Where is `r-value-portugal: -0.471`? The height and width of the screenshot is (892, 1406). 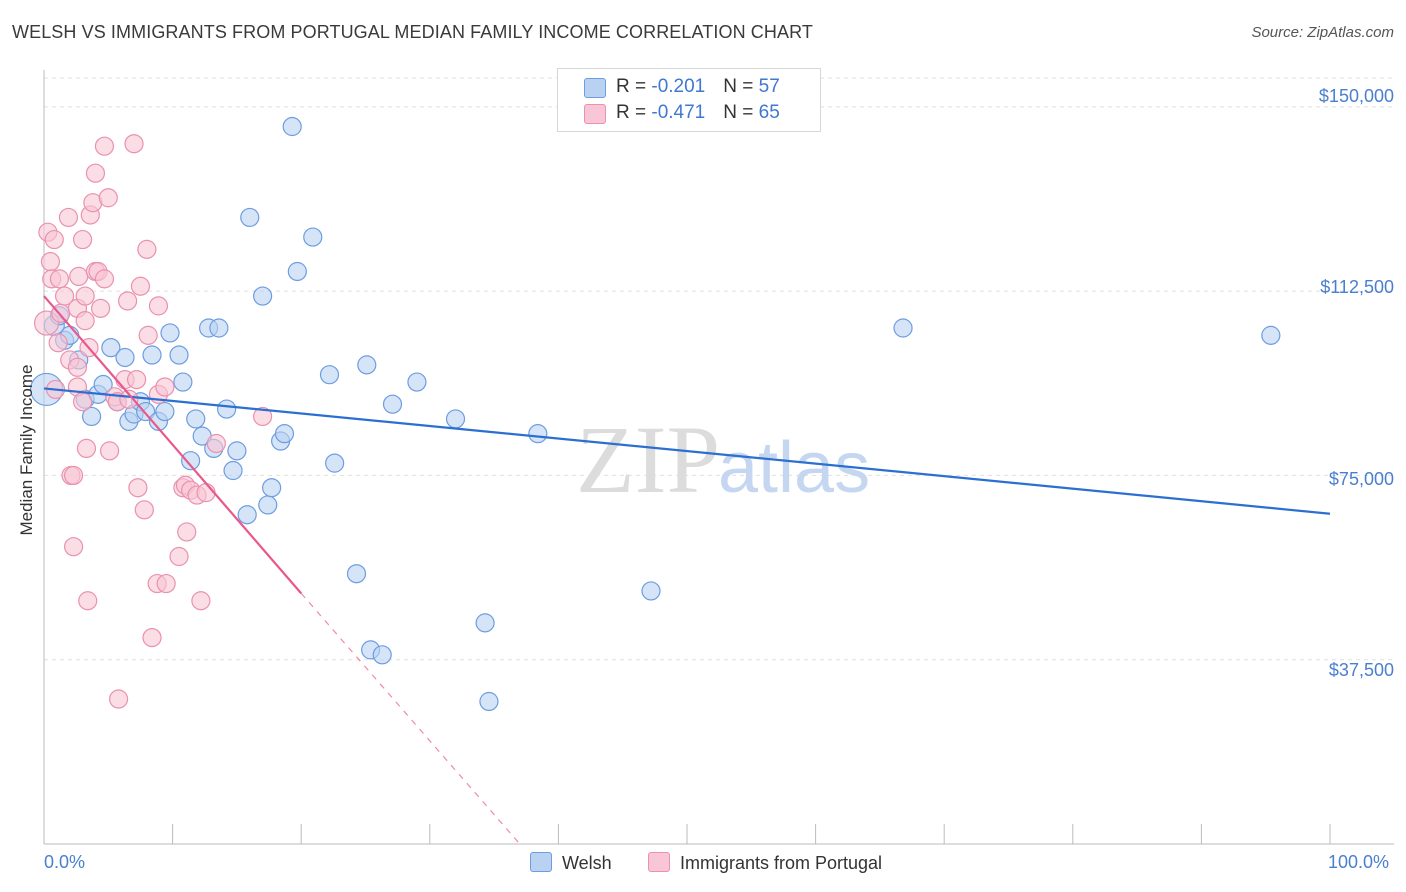
r-value-portugal: -0.471 is located at coordinates (678, 112).